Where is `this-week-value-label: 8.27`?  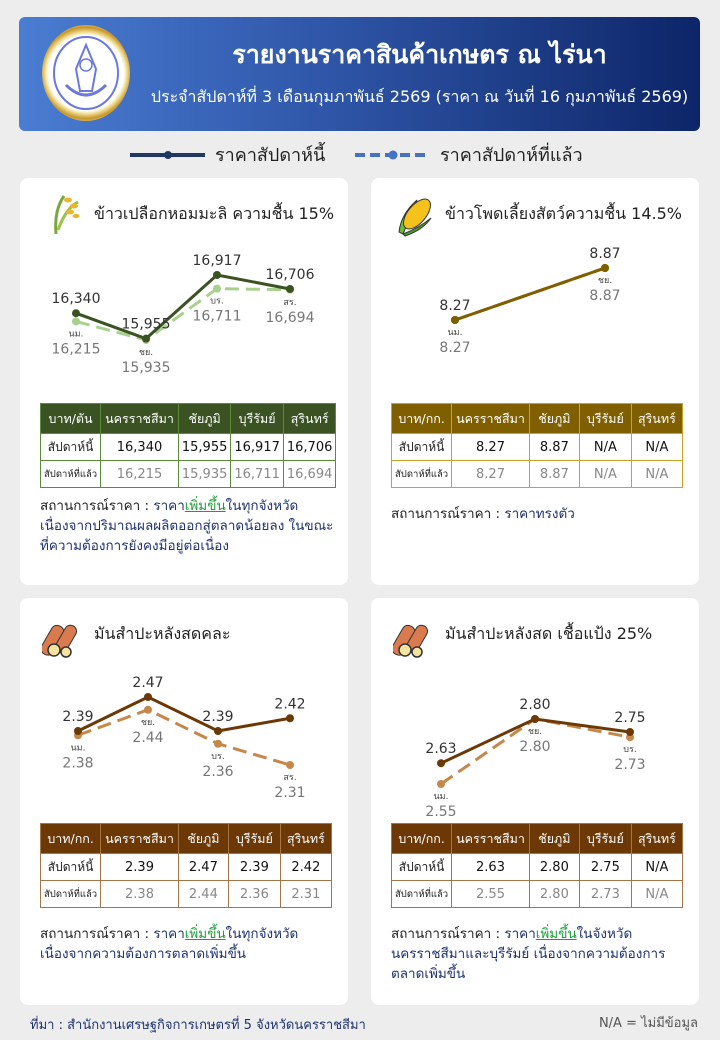
this-week-value-label: 8.27 is located at coordinates (454, 306).